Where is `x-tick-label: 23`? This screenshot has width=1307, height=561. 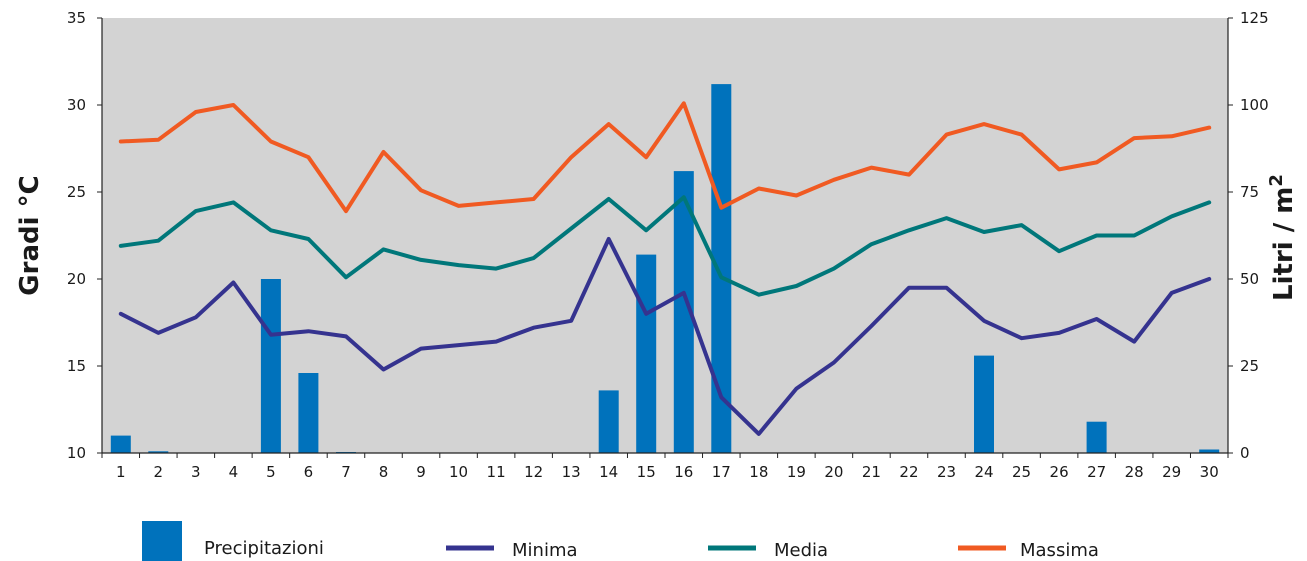
x-tick-label: 23 is located at coordinates (946, 472).